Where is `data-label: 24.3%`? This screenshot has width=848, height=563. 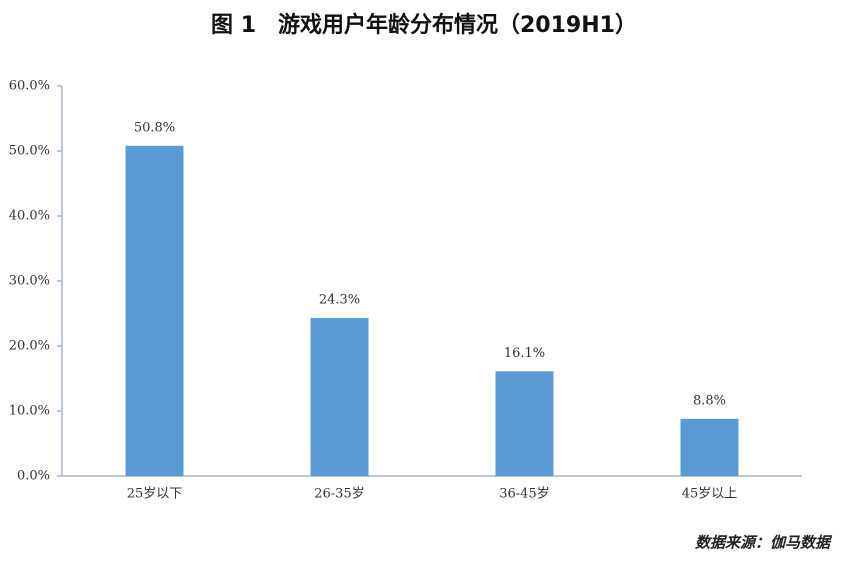
data-label: 24.3% is located at coordinates (339, 300).